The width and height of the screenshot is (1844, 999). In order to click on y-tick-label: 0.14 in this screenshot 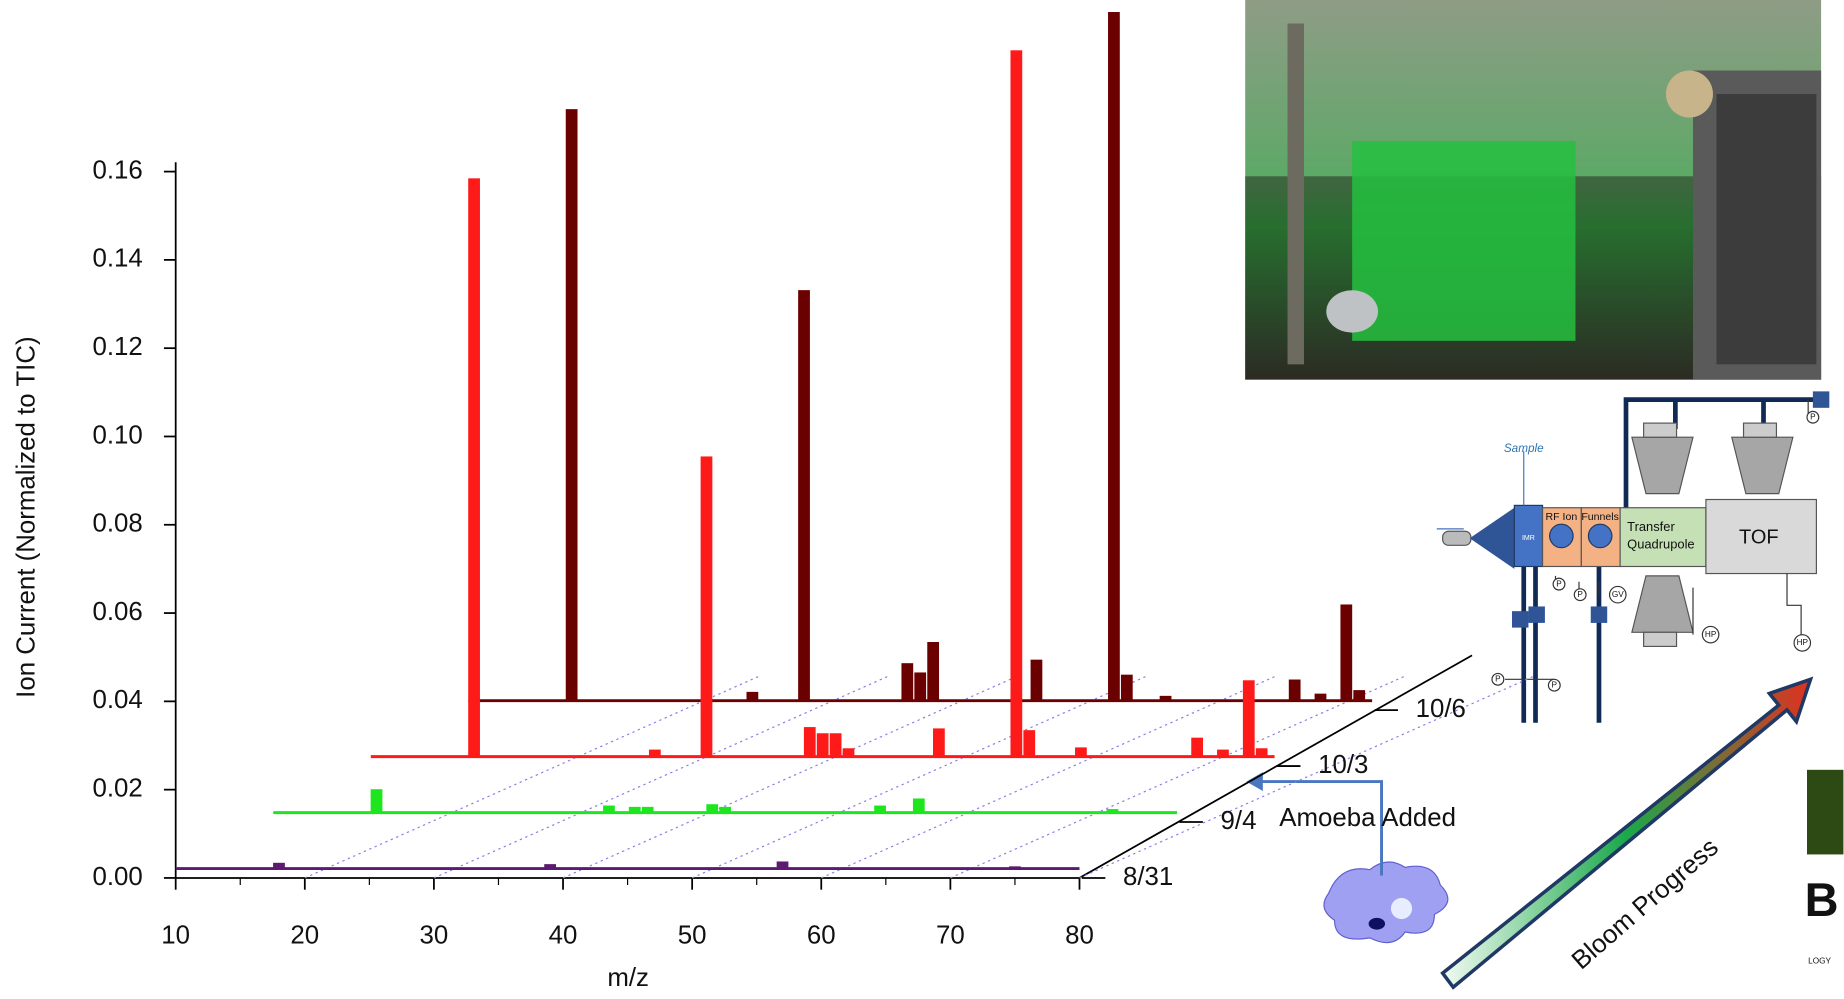, I will do `click(117, 259)`.